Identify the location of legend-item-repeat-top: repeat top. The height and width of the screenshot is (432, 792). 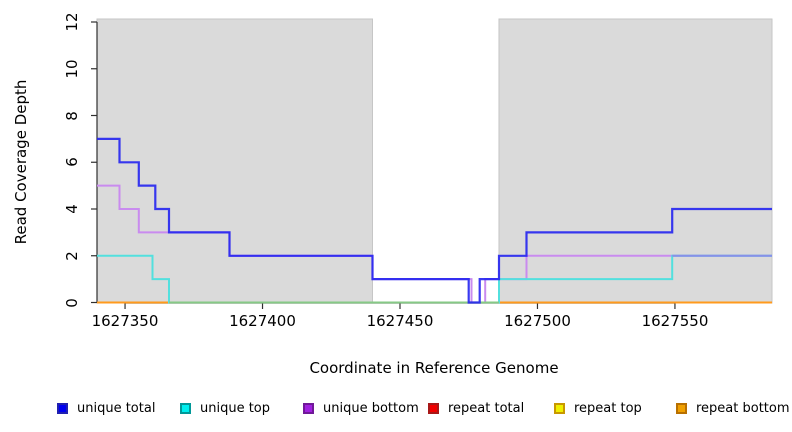
(598, 408).